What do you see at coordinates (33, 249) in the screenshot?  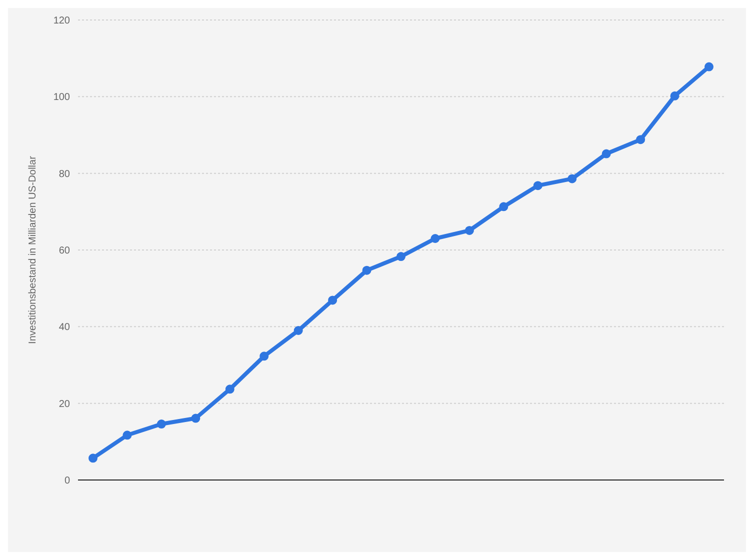 I see `y-axis-title: Investitionsbestand in Milliarden US-Dollar` at bounding box center [33, 249].